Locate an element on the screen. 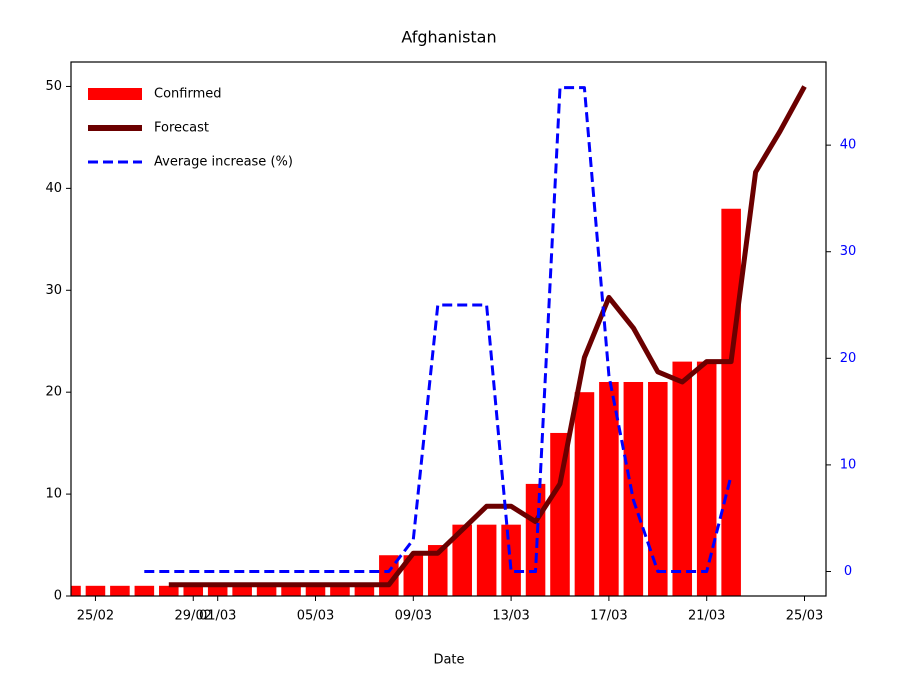 Image resolution: width=900 pixels, height=700 pixels. legend-label: Forecast is located at coordinates (181, 128).